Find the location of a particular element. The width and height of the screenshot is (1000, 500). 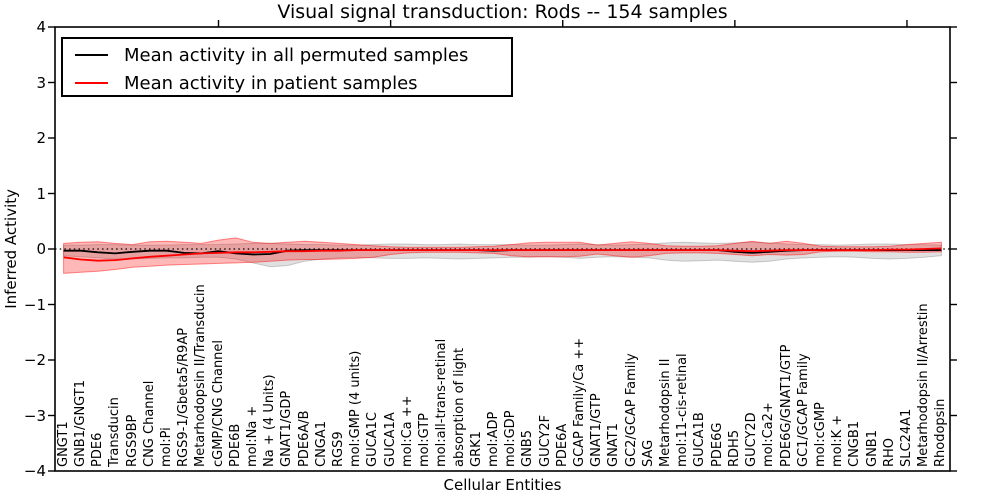

x-tick-label: mol:ADP is located at coordinates (493, 439).